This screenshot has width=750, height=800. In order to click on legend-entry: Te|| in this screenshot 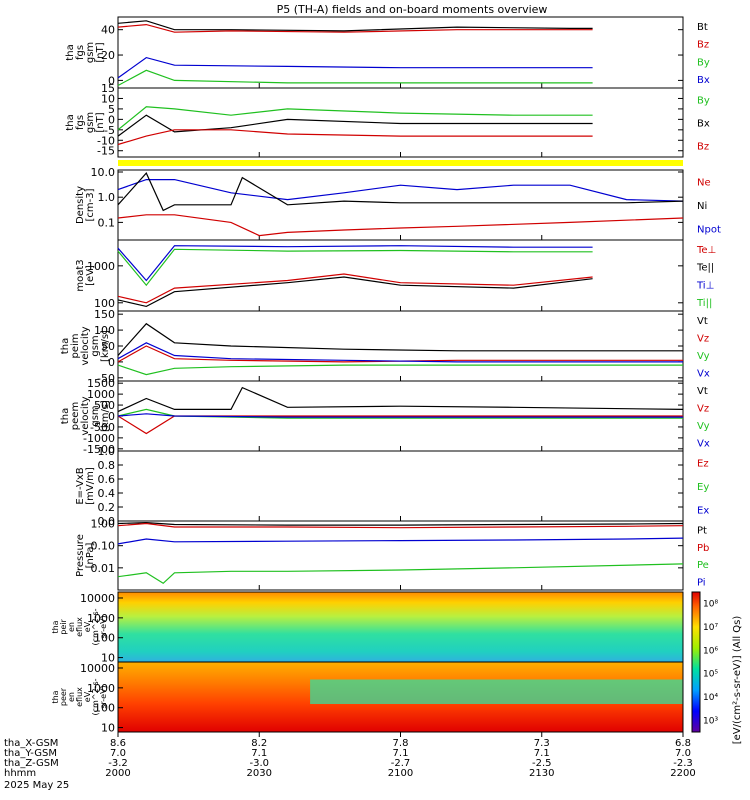, I will do `click(705, 268)`.